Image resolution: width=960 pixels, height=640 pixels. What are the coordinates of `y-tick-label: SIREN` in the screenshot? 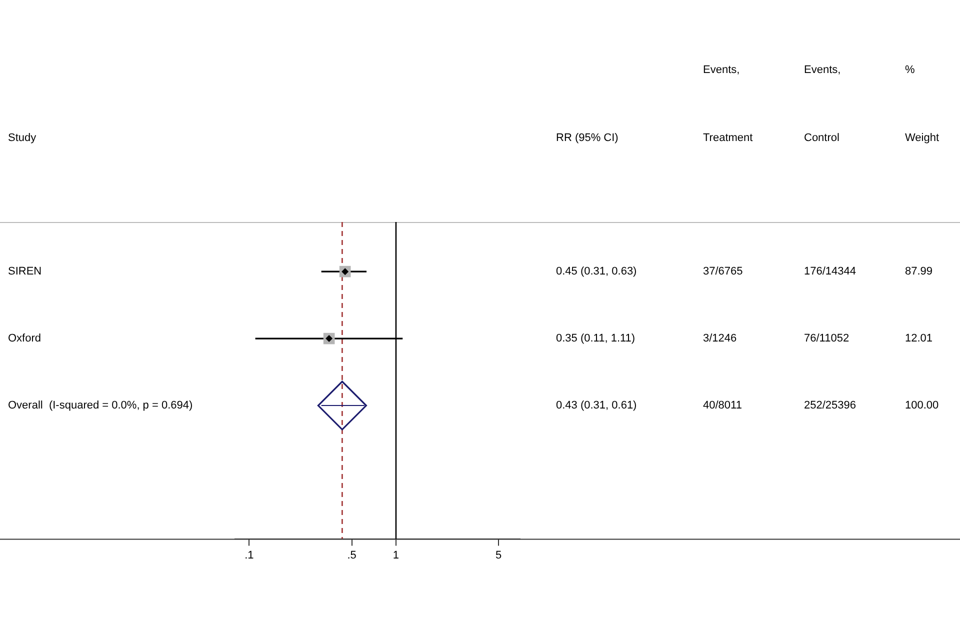 It's located at (25, 272).